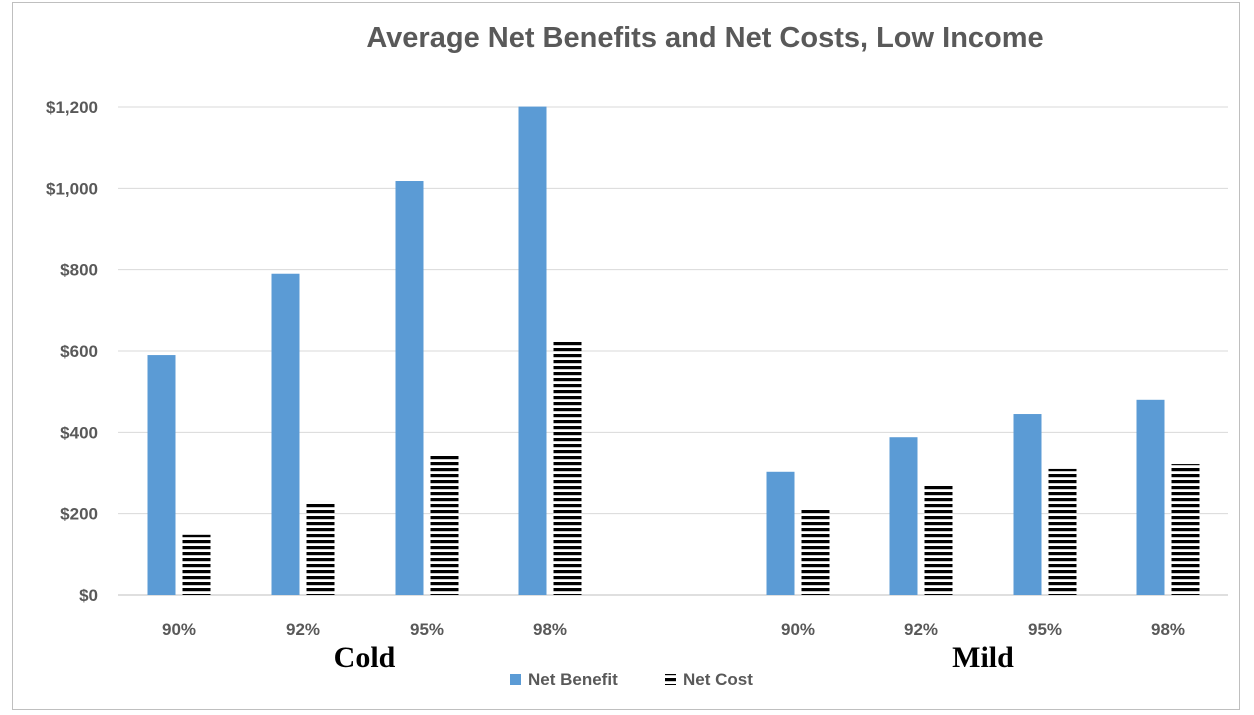  Describe the element at coordinates (573, 679) in the screenshot. I see `legend-label: Net Benefit` at that location.